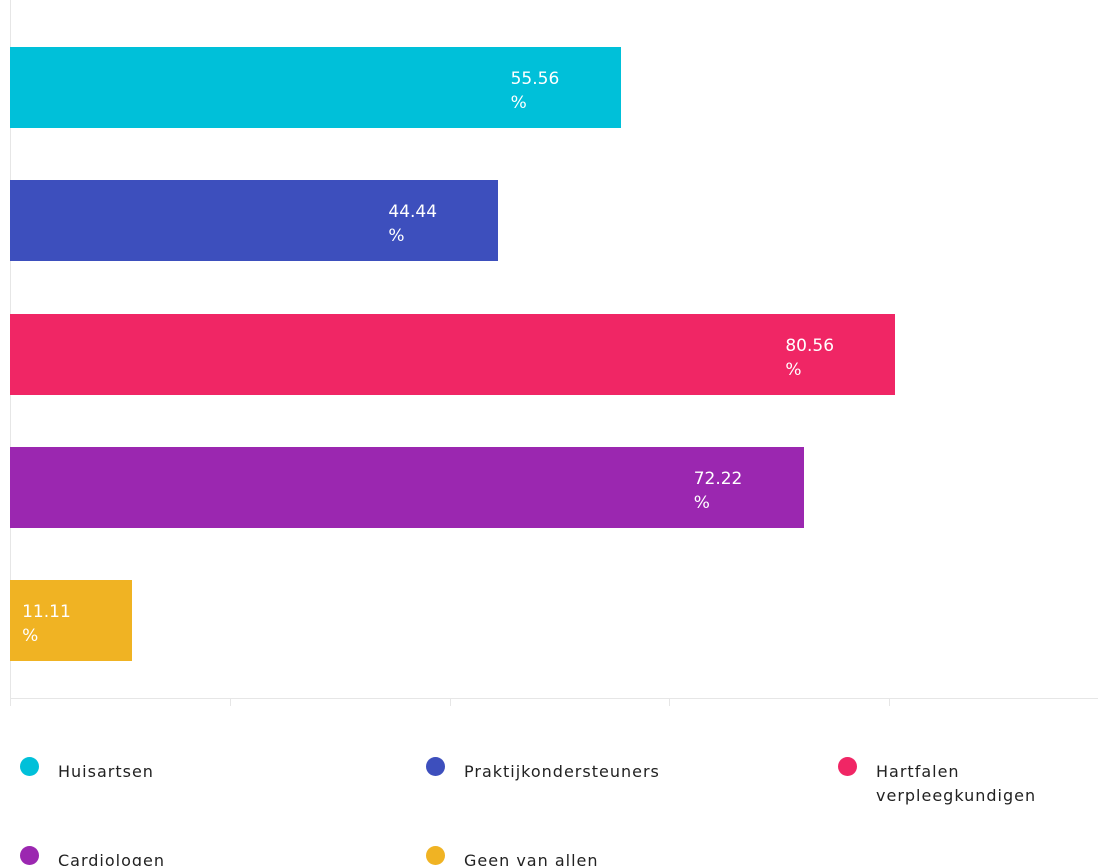  What do you see at coordinates (535, 91) in the screenshot?
I see `value-label: 55.56 %` at bounding box center [535, 91].